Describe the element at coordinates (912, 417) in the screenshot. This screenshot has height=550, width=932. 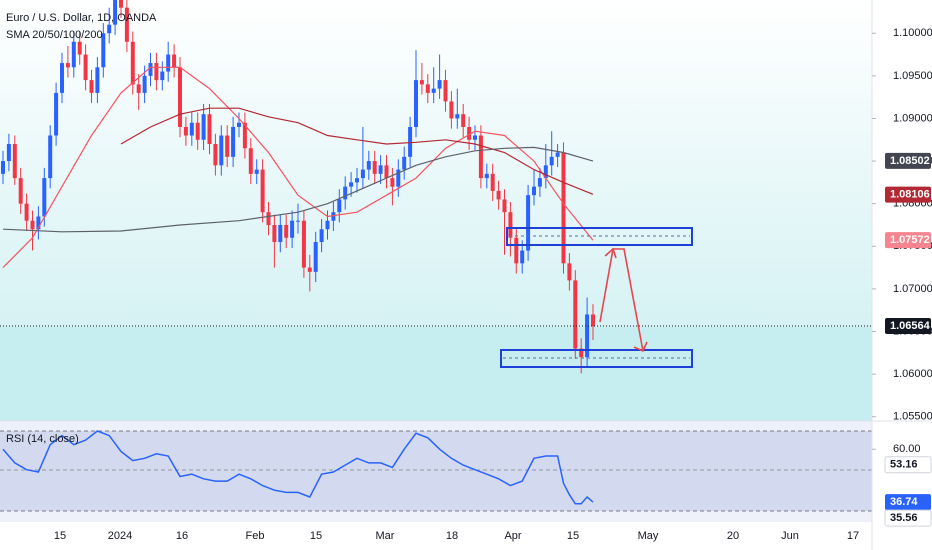
I see `y-tick-label: 1.05500` at that location.